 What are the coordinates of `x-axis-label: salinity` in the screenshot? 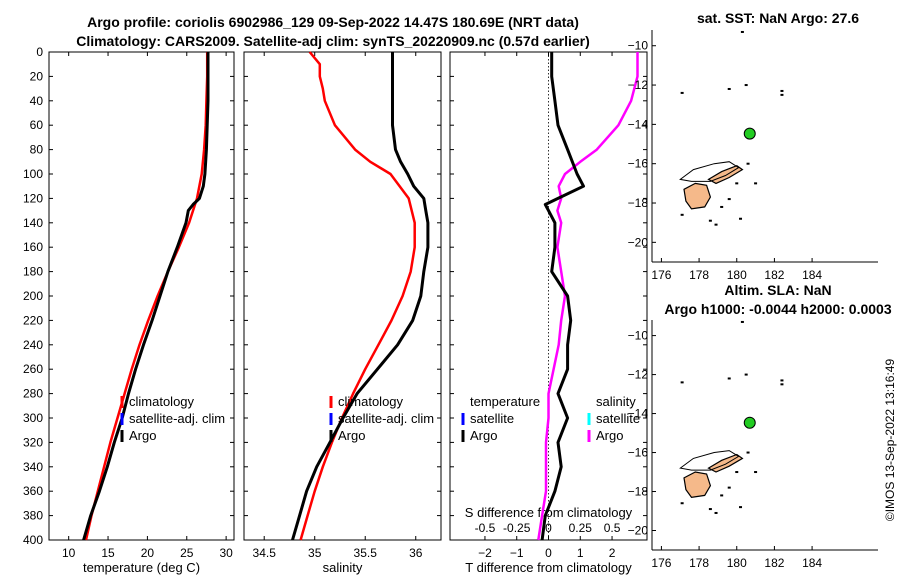 It's located at (343, 567).